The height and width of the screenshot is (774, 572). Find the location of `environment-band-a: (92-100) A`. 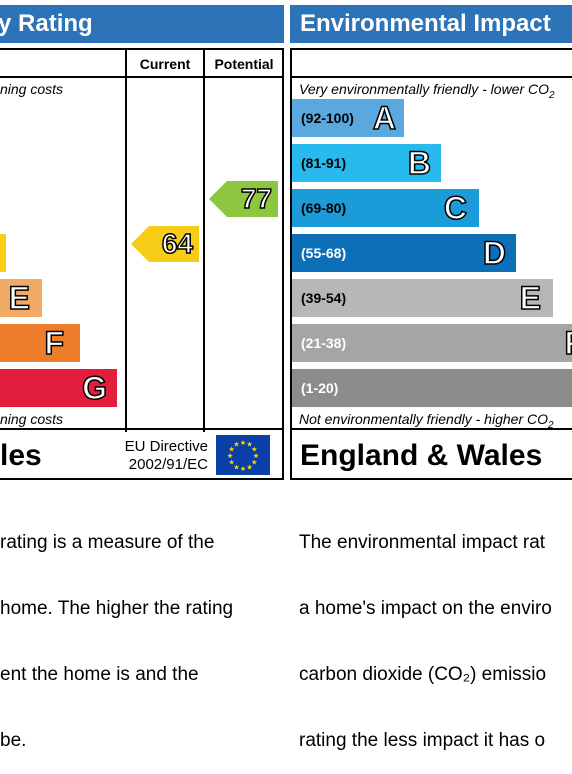

environment-band-a: (92-100) A is located at coordinates (348, 118).